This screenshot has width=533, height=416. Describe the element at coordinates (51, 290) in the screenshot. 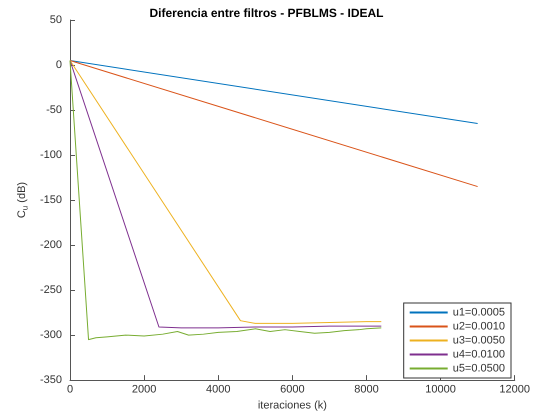

I see `y-tick-label: -250` at that location.